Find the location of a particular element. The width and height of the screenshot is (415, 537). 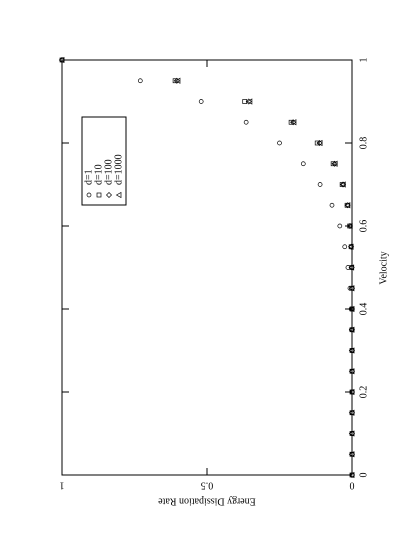

x-axis-label: Velocity is located at coordinates (383, 267).